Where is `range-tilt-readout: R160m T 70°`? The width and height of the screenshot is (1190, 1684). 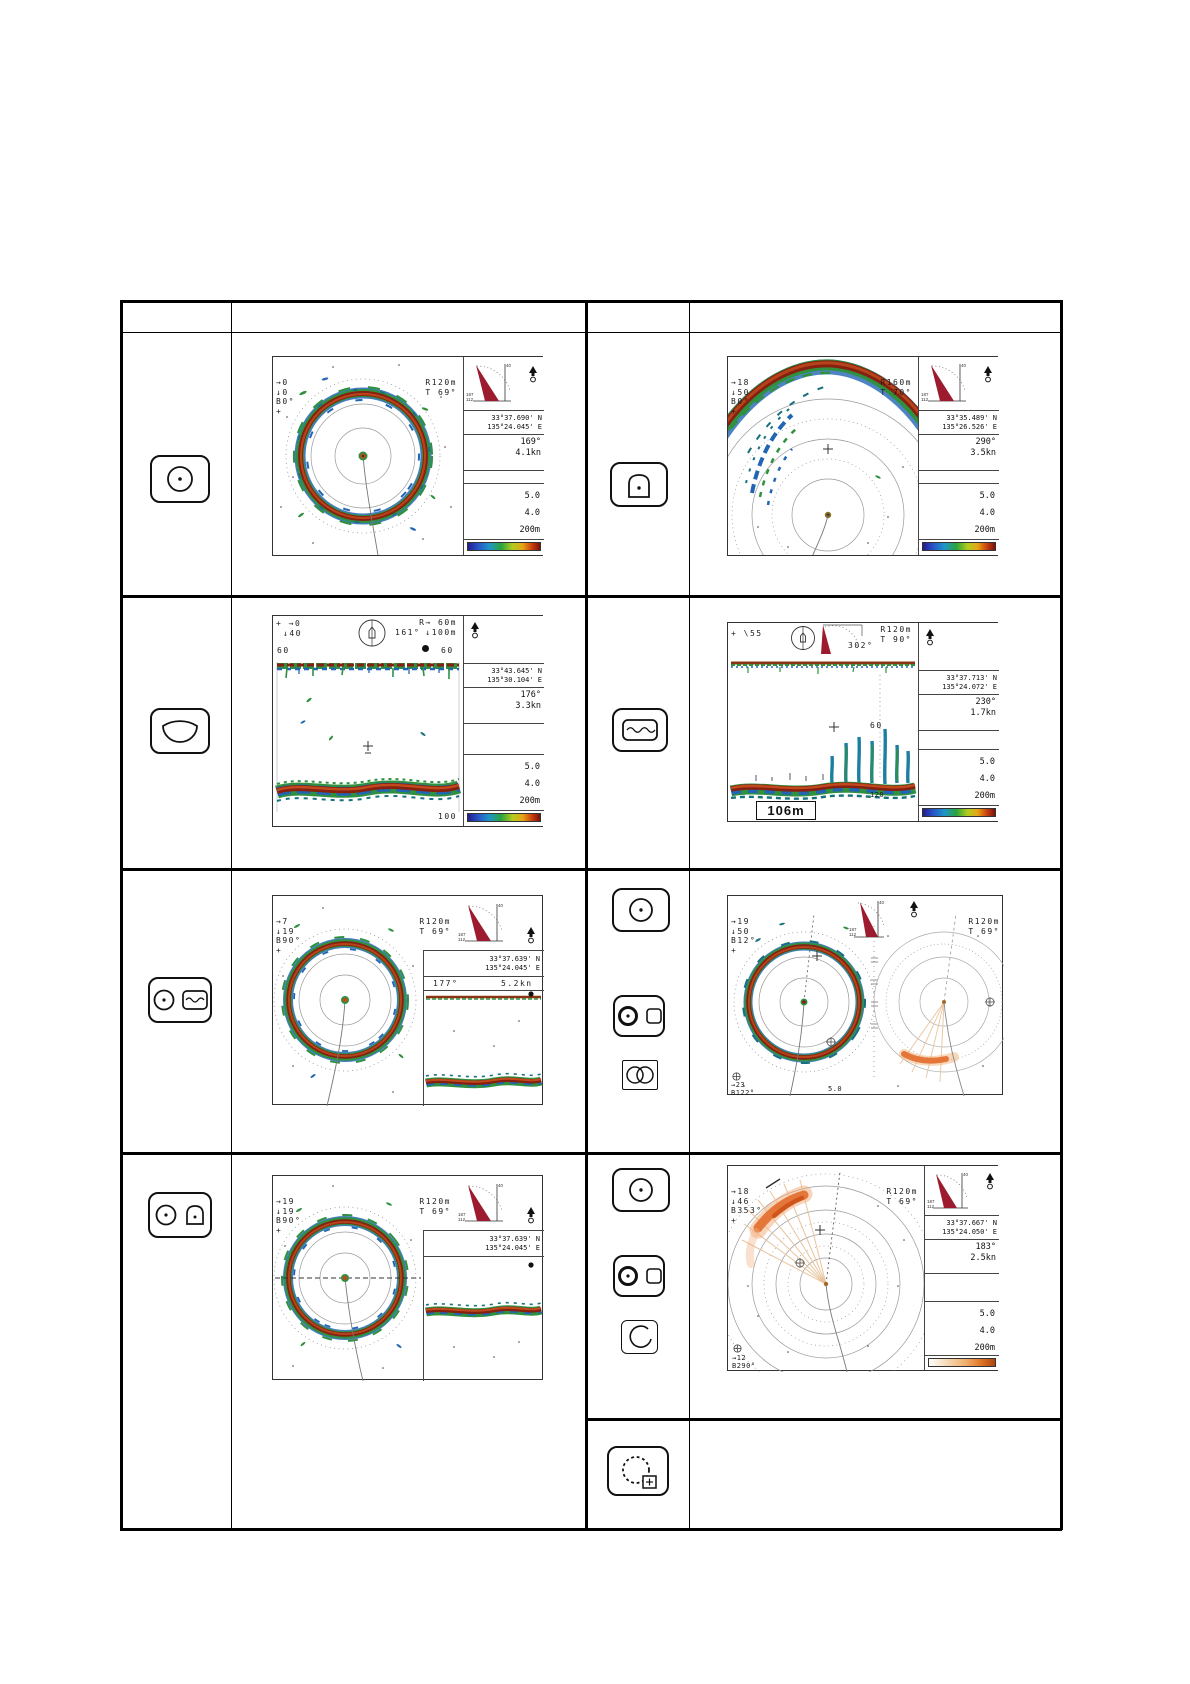
range-tilt-readout: R160m T 70° is located at coordinates (896, 387).